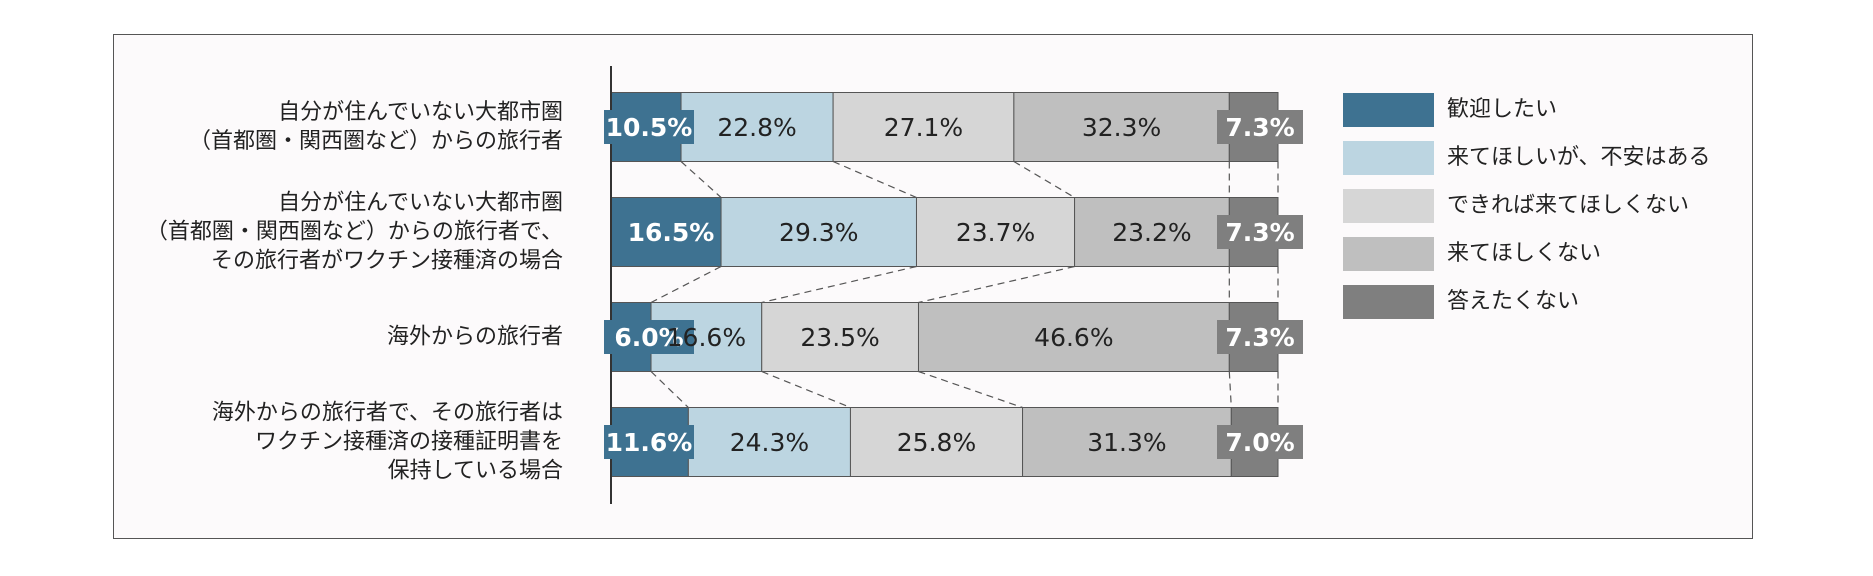  What do you see at coordinates (706, 337) in the screenshot?
I see `data-label: 16.6%` at bounding box center [706, 337].